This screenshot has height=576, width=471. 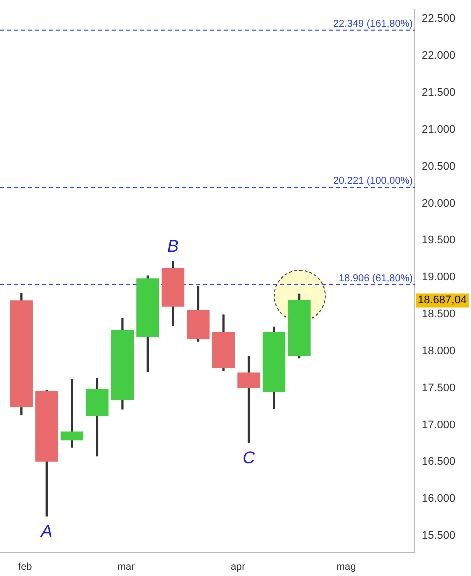 What do you see at coordinates (439, 130) in the screenshot?
I see `y-tick-label: 21.000` at bounding box center [439, 130].